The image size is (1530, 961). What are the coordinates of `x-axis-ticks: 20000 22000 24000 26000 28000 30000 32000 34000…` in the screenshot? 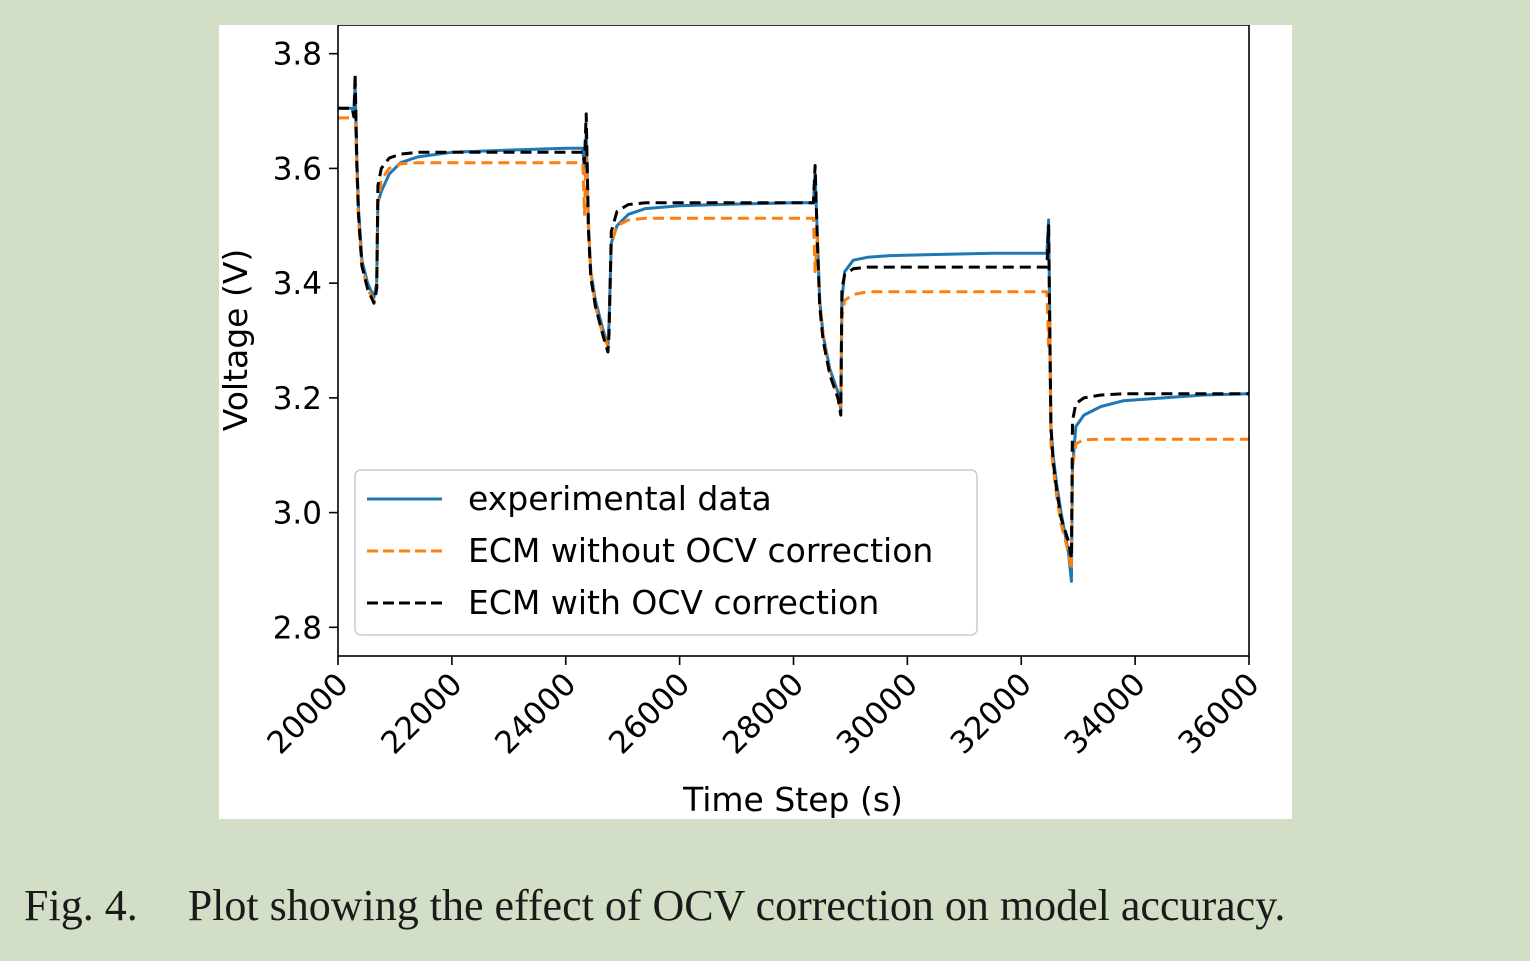 It's located at (763, 708).